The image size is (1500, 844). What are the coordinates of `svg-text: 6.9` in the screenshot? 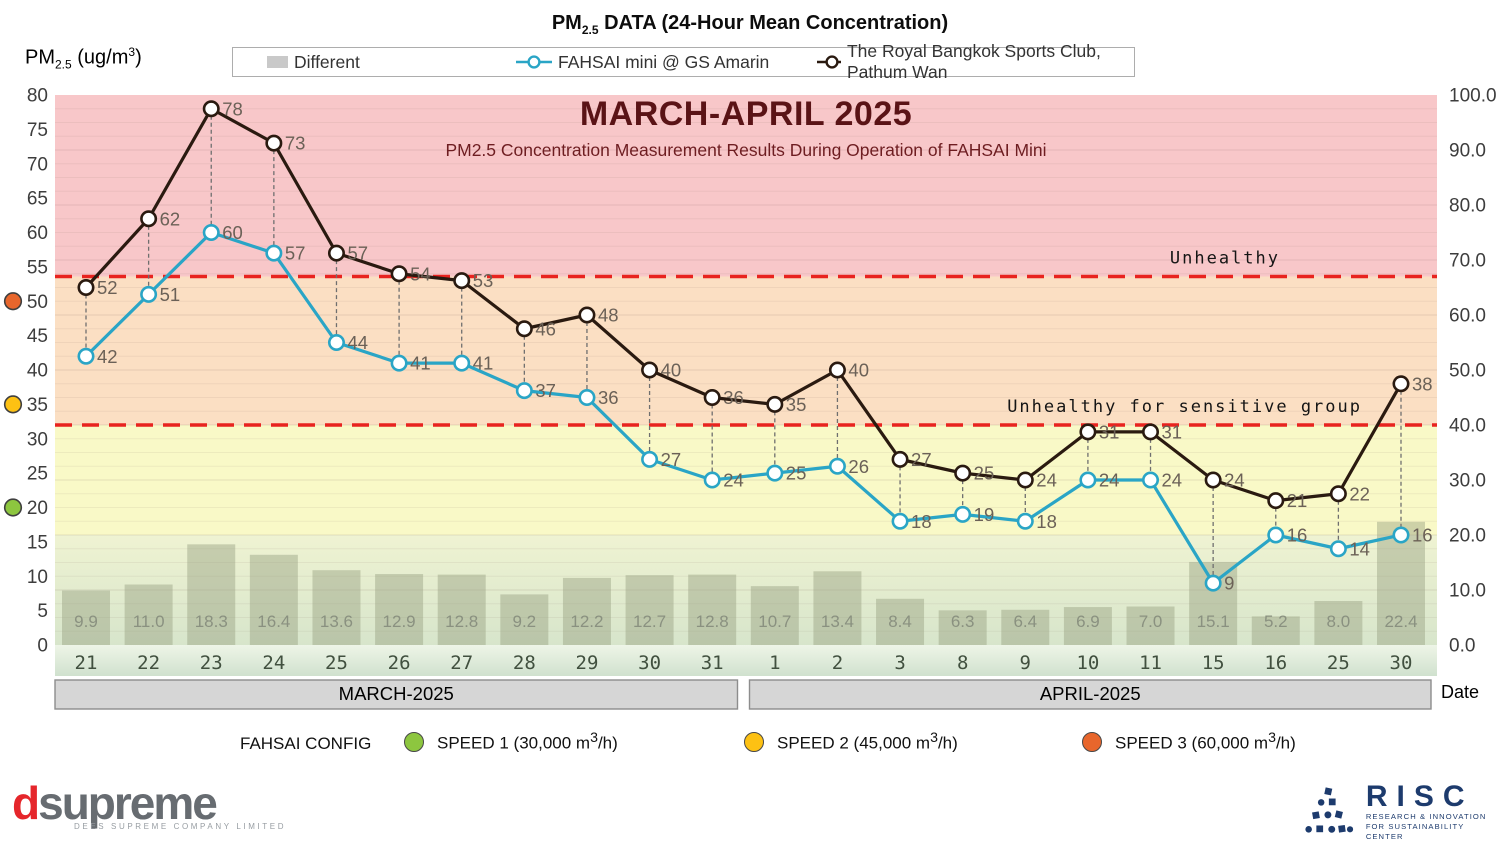 It's located at (1088, 621).